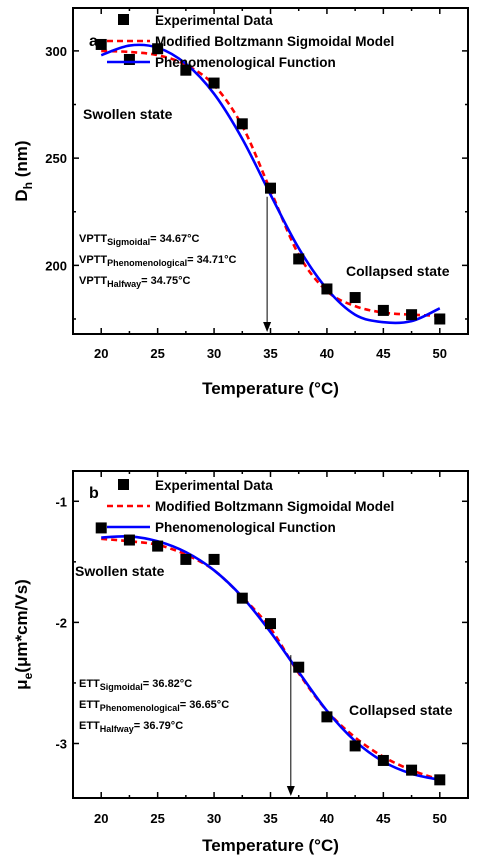 The image size is (477, 856). I want to click on y-tick-label: 250, so click(56, 158).